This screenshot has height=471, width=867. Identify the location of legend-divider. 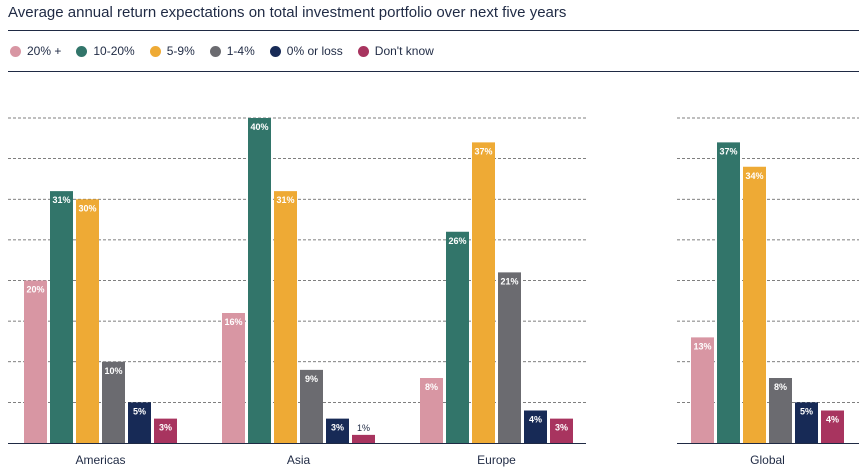
(433, 71).